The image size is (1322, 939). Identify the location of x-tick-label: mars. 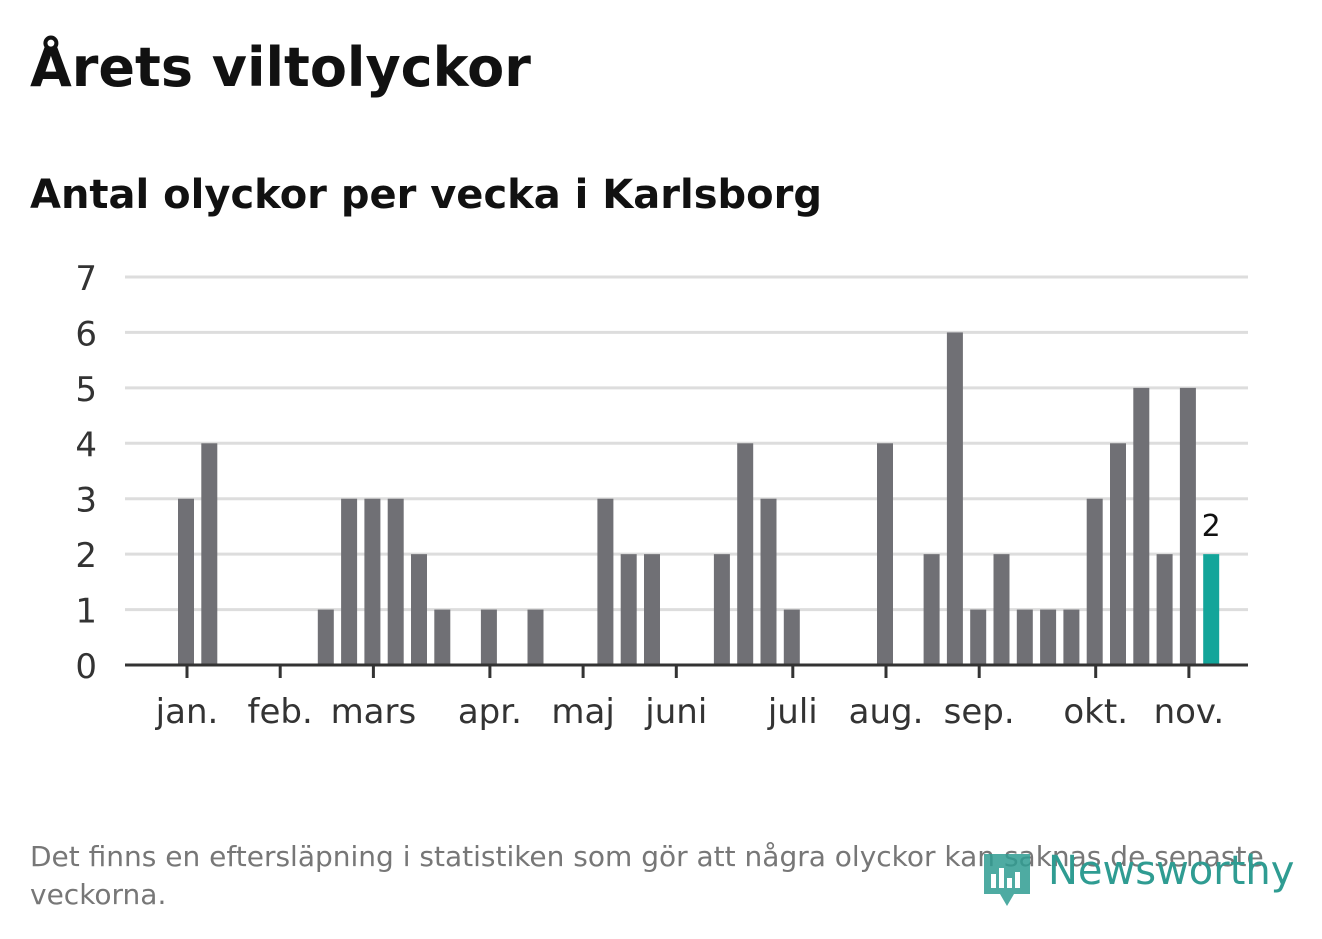
(374, 712).